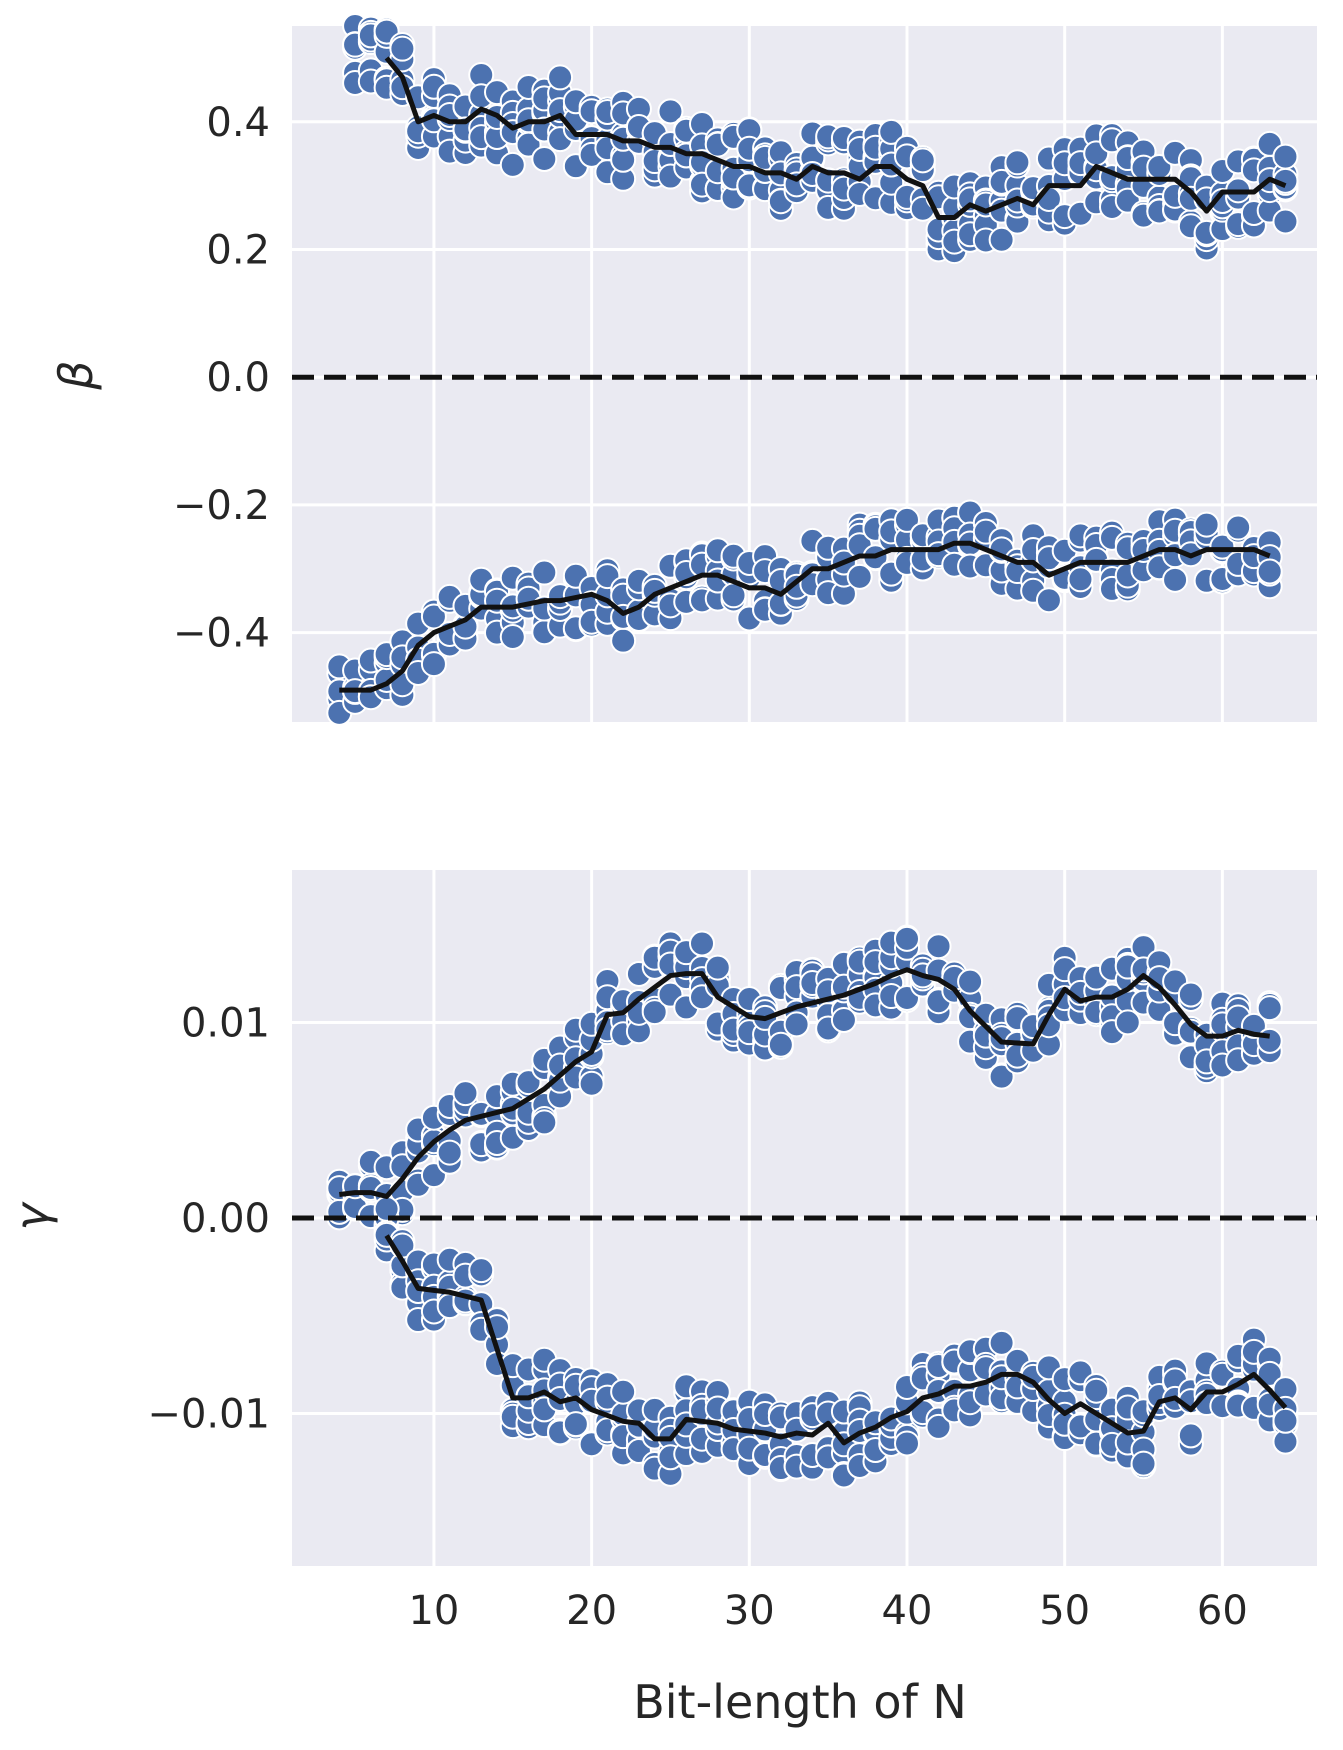  I want to click on x-tick-label: 30, so click(749, 1611).